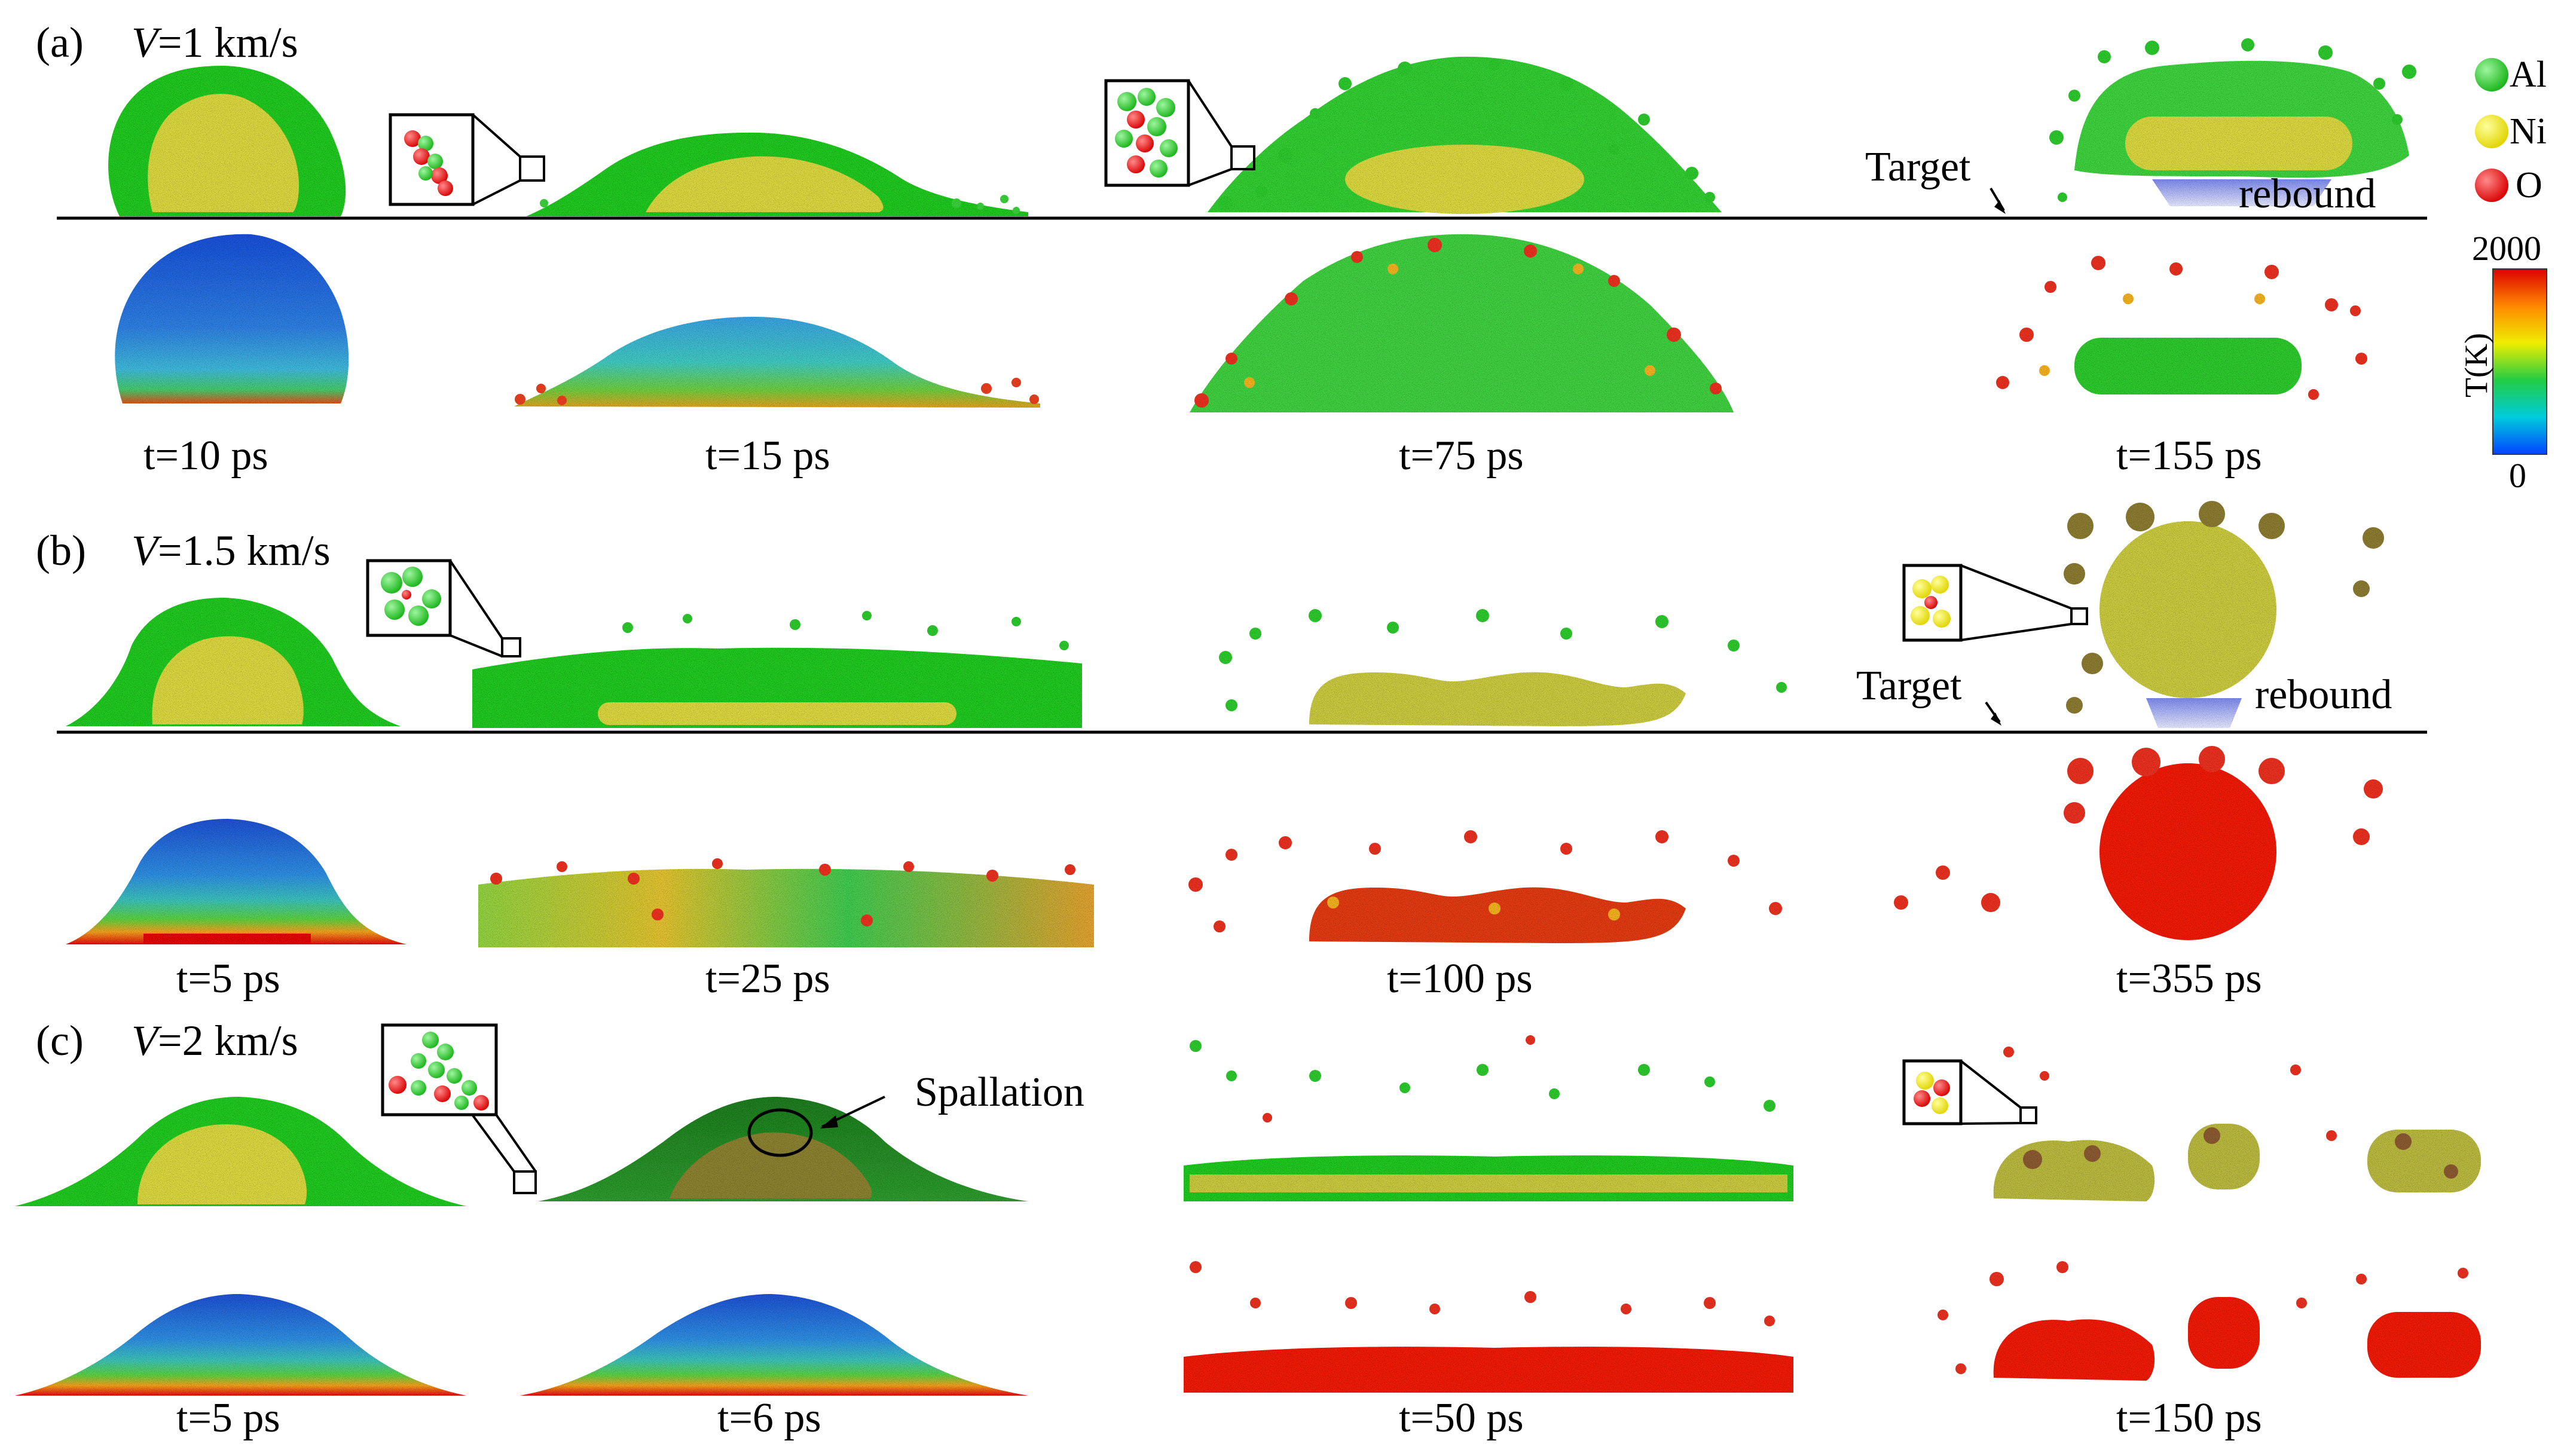 The width and height of the screenshot is (2561, 1456). Describe the element at coordinates (233, 662) in the screenshot. I see `droplet-b-t5-species` at that location.